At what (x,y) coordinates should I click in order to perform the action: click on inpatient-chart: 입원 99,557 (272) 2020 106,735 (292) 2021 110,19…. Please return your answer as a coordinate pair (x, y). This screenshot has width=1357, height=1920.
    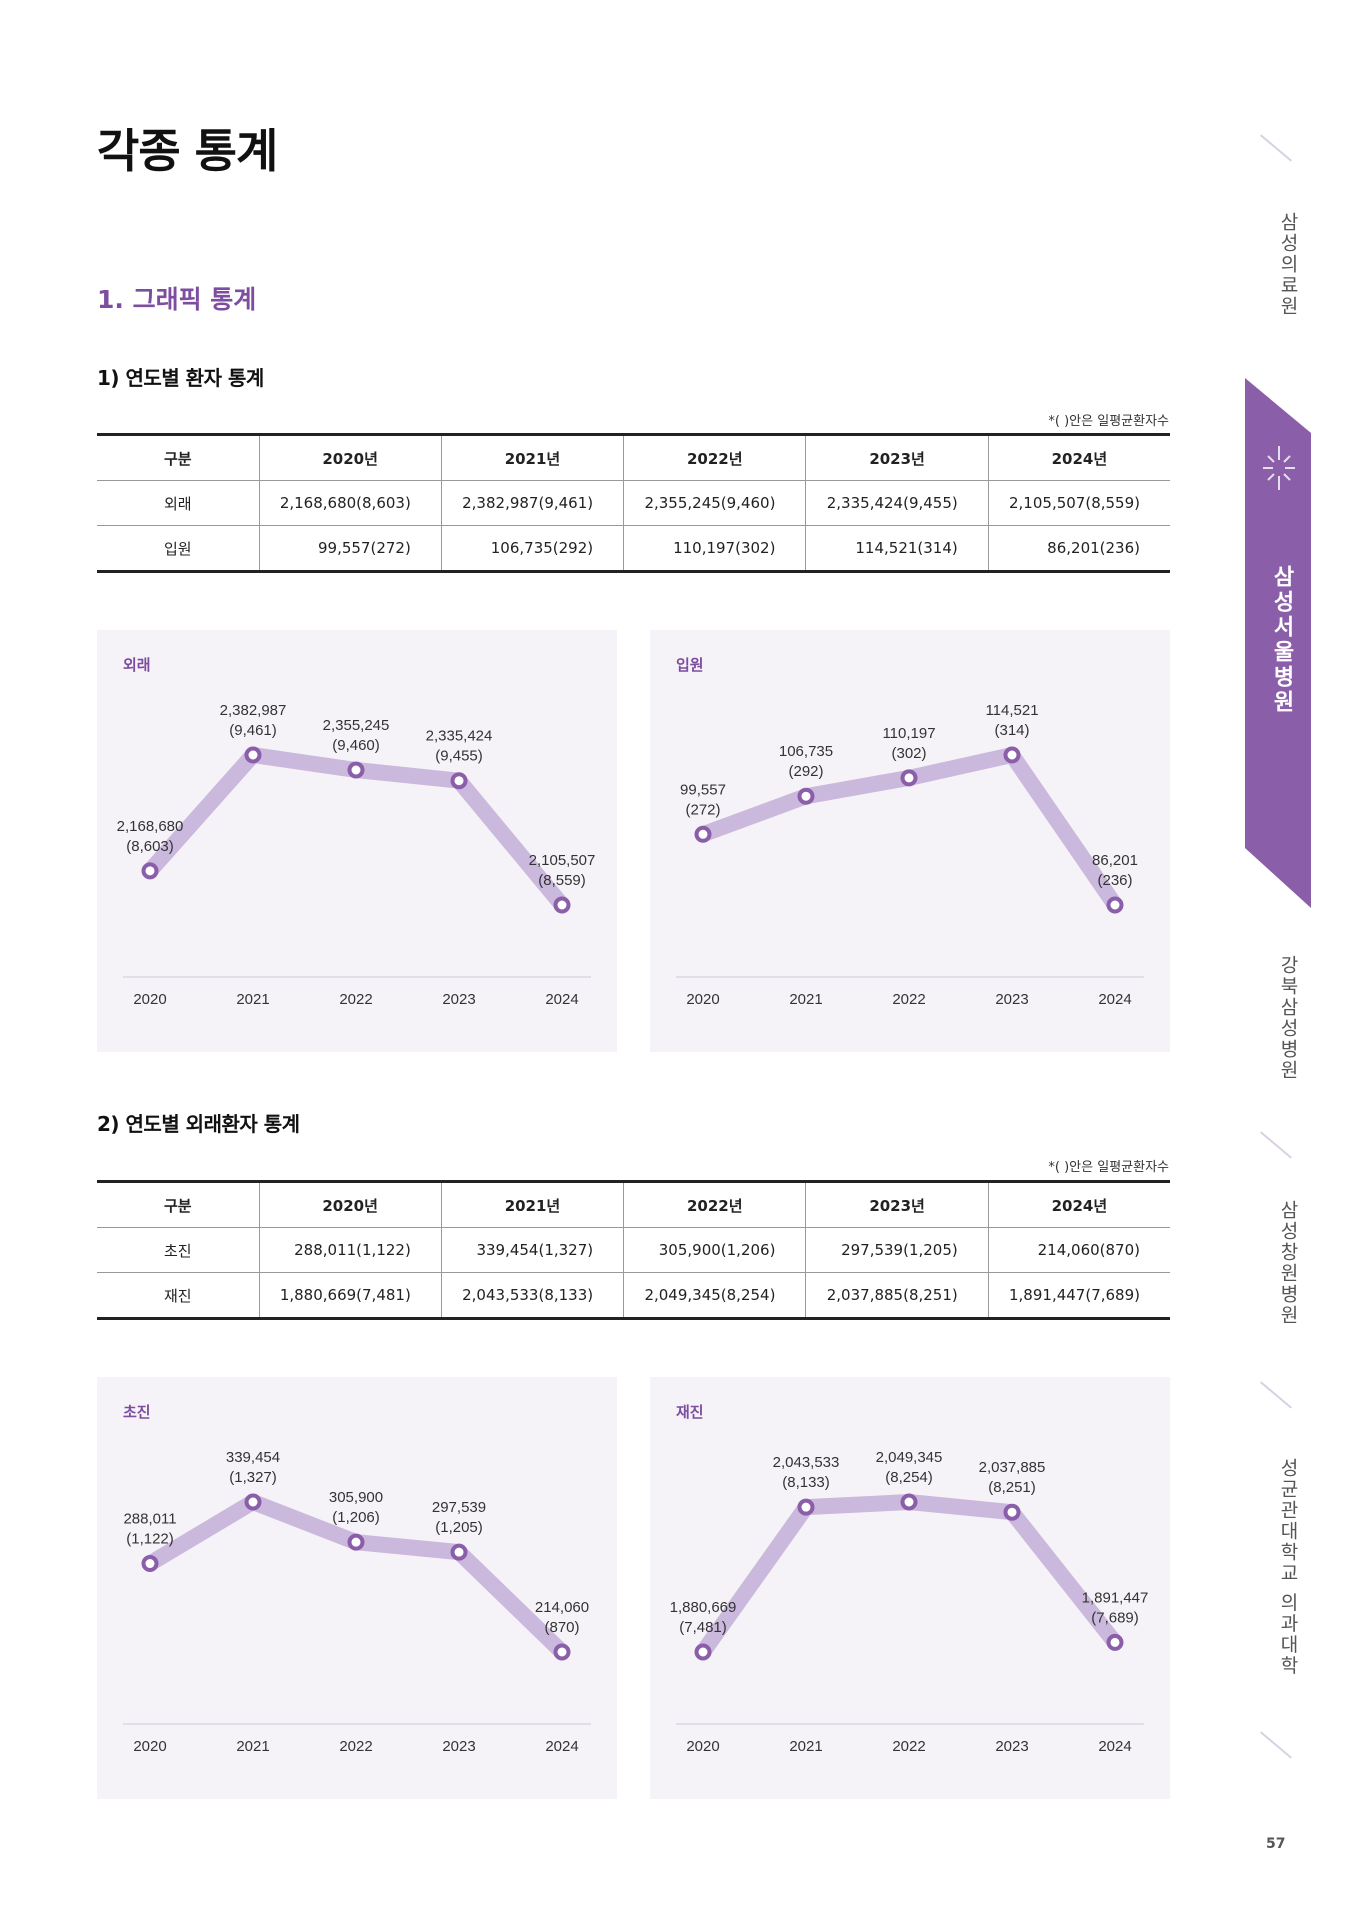
    Looking at the image, I should click on (910, 841).